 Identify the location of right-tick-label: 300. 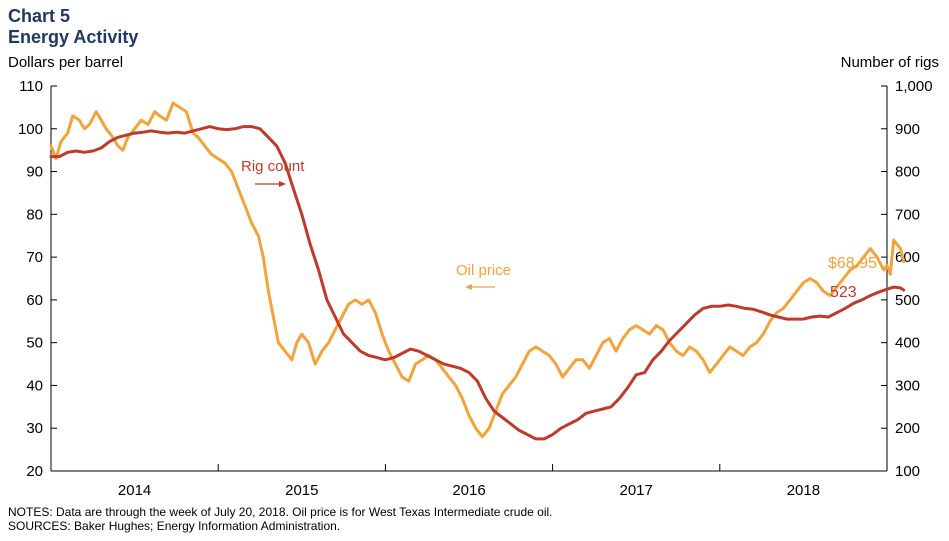
(907, 385).